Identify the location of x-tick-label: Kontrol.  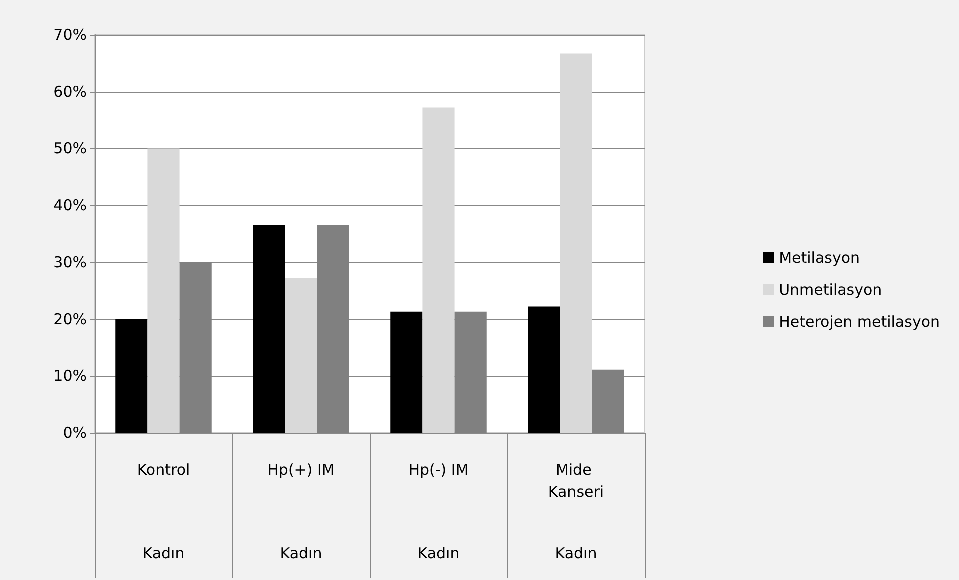
(163, 470).